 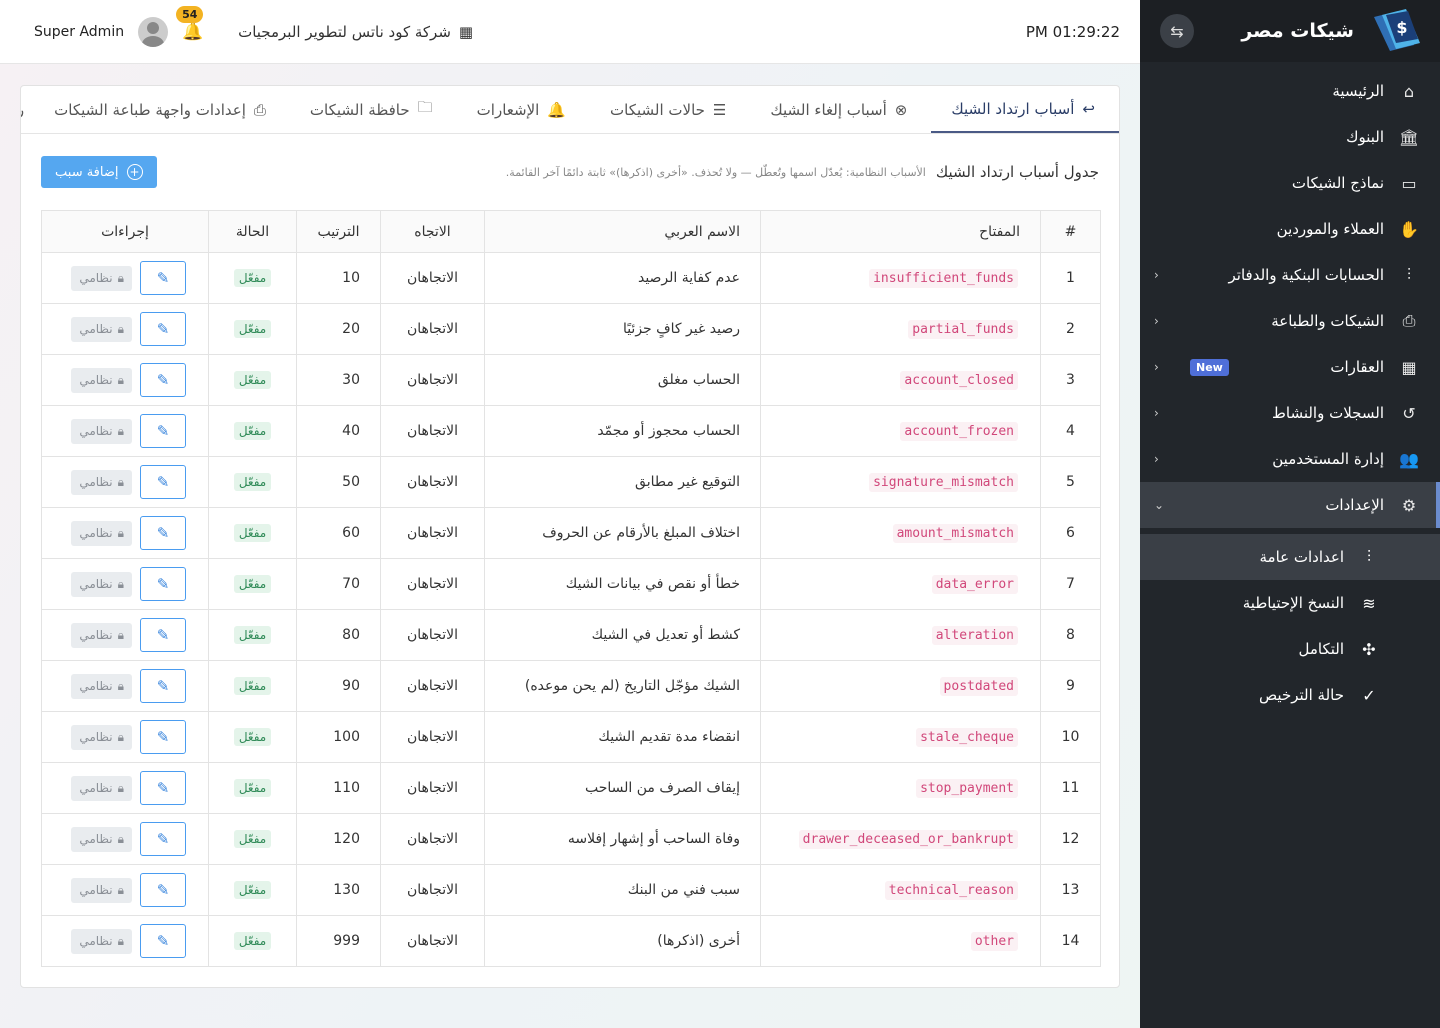 I want to click on row-arabic-name: كشط أو تعديل في الشيك, so click(x=622, y=635).